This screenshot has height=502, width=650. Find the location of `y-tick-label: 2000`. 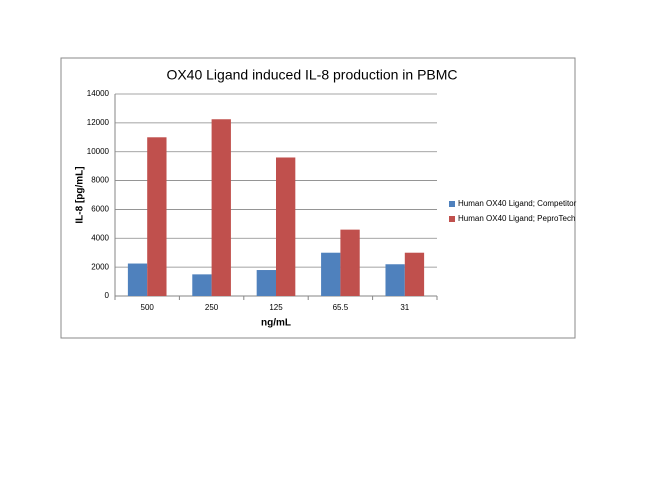

y-tick-label: 2000 is located at coordinates (100, 266).